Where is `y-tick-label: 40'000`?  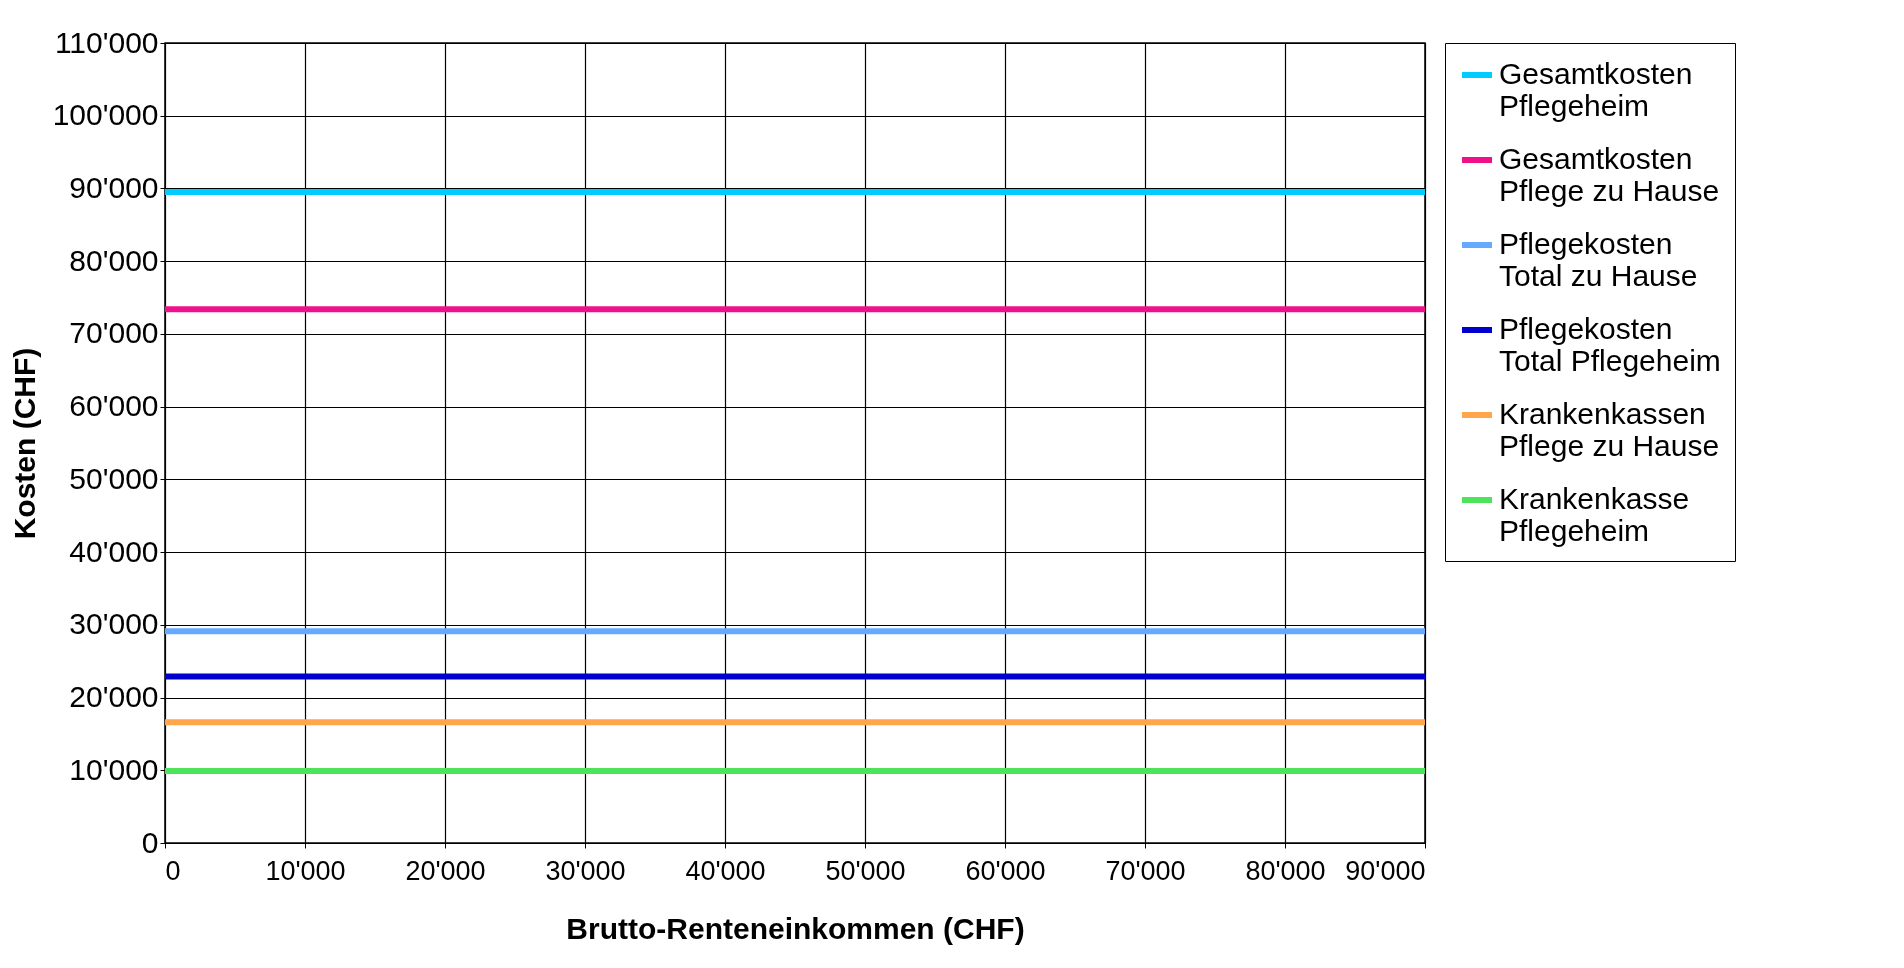 y-tick-label: 40'000 is located at coordinates (114, 551).